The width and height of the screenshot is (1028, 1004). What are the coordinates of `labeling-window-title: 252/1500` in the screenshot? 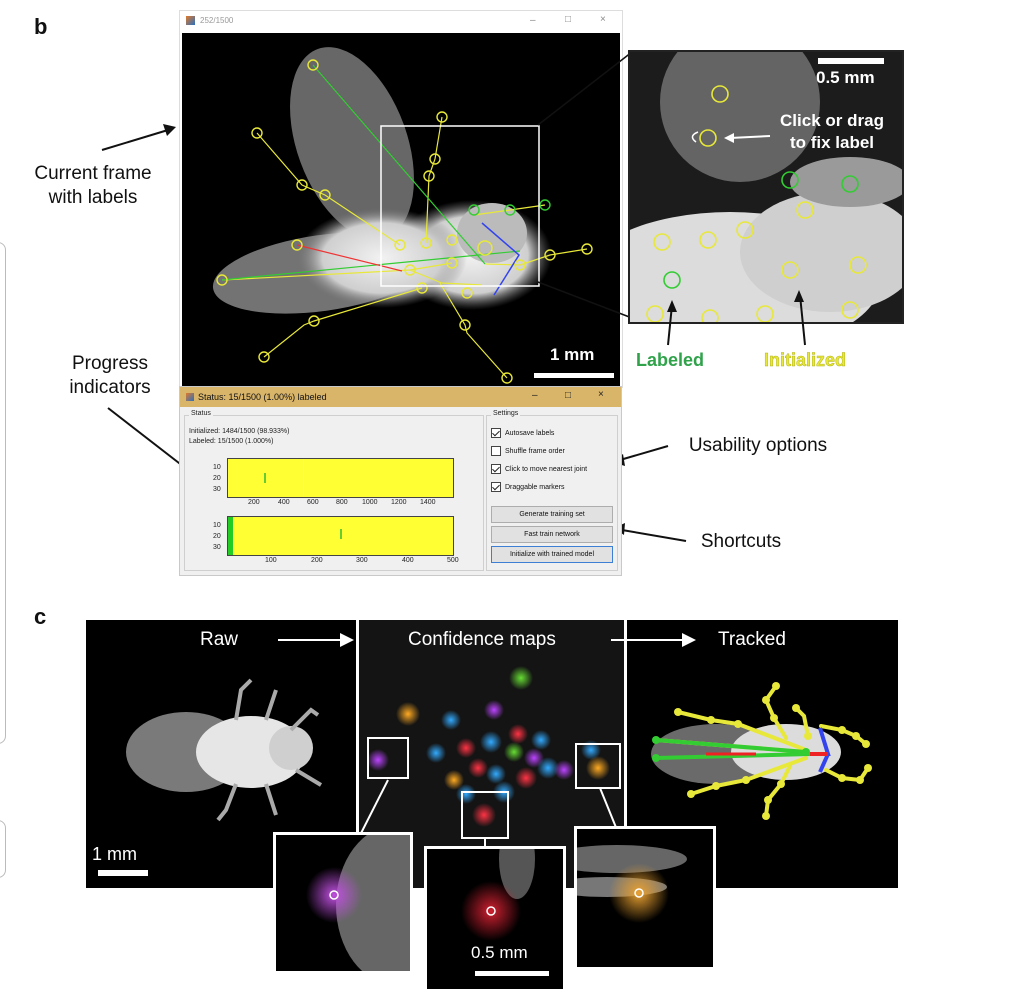 It's located at (217, 20).